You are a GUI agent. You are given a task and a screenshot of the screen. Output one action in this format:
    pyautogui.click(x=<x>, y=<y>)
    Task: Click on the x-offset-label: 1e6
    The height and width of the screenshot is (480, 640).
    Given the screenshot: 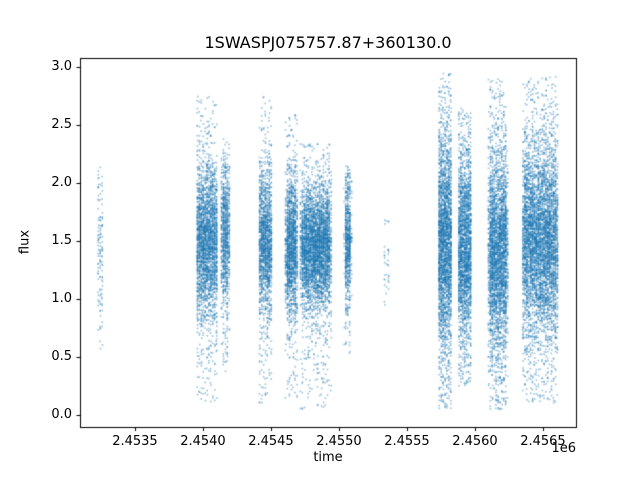 What is the action you would take?
    pyautogui.click(x=563, y=448)
    